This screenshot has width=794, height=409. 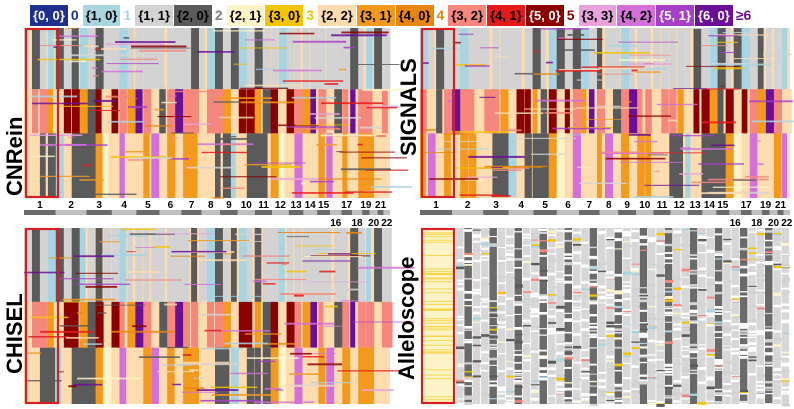 I want to click on legend-state-18: {3, 3}, so click(x=597, y=15).